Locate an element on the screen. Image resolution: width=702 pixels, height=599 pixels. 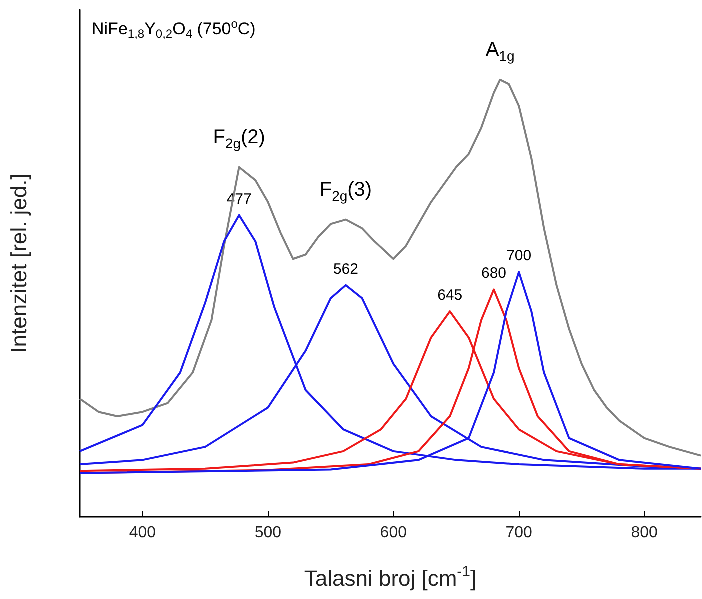
x-tick-label: 500 is located at coordinates (268, 533).